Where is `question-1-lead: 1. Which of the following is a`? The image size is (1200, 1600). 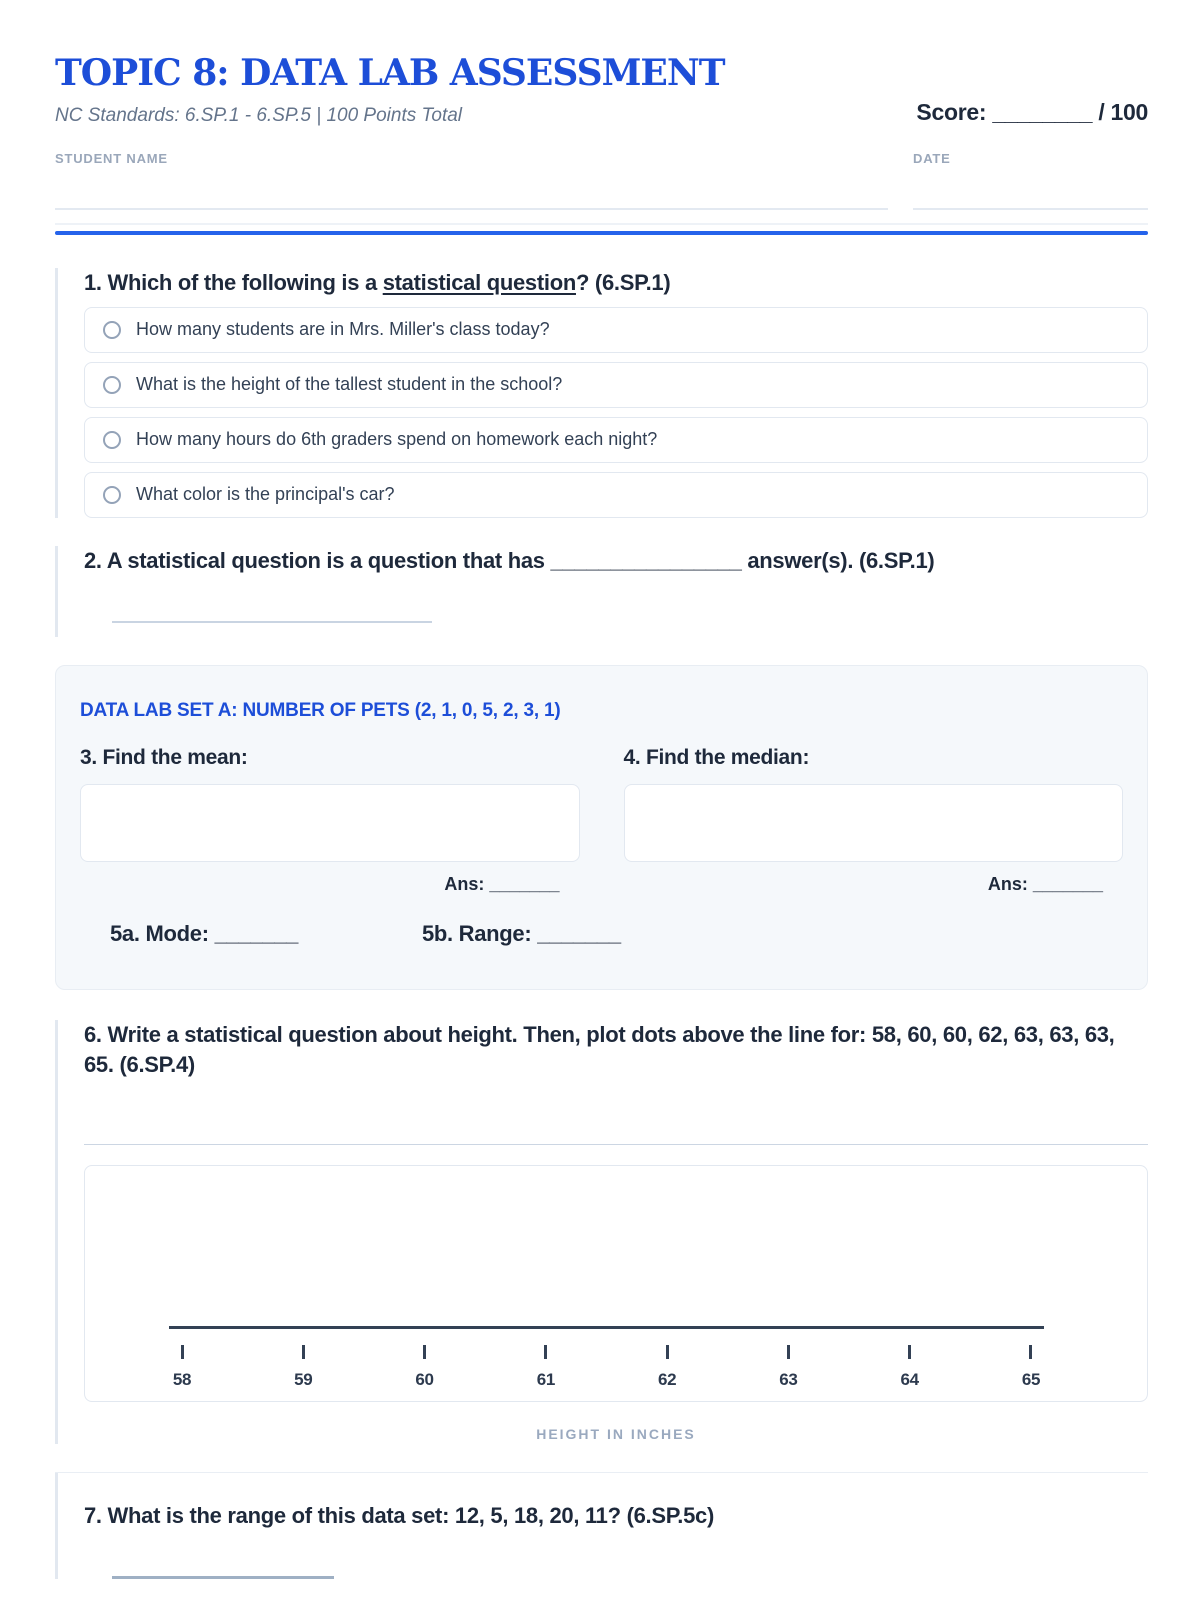
question-1-lead: 1. Which of the following is a is located at coordinates (233, 282).